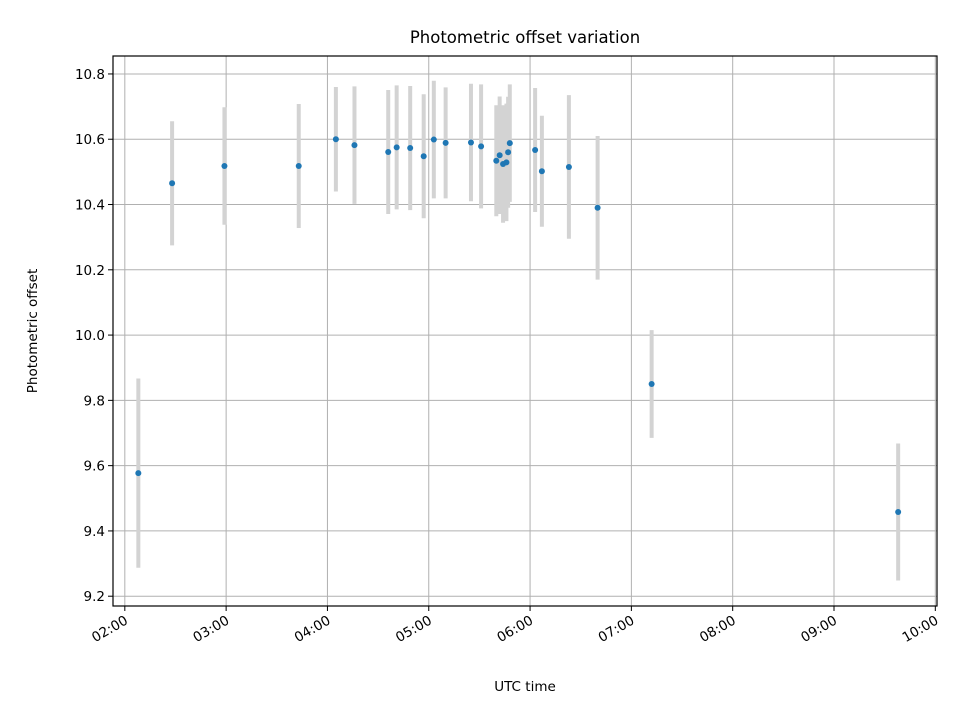  I want to click on y-tick-label-9-6: 9.6, so click(94, 467).